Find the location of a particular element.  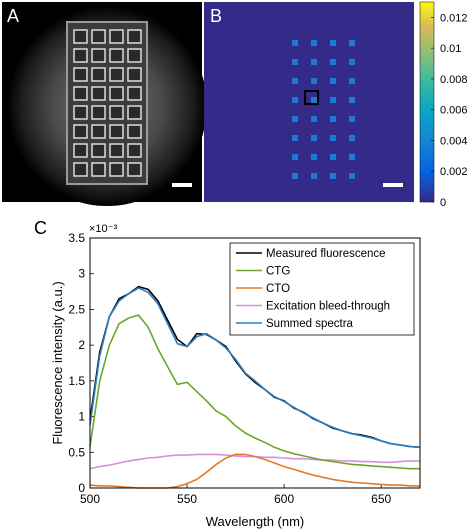

legend-label: CTG is located at coordinates (278, 272).